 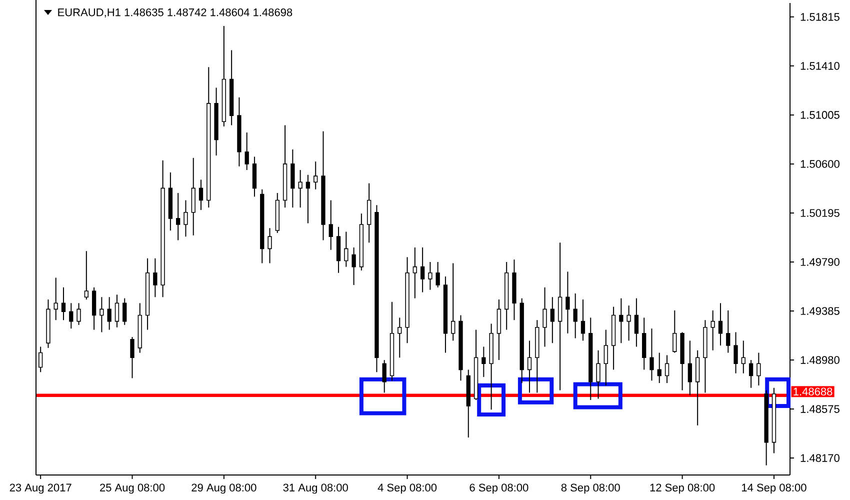 What do you see at coordinates (407, 489) in the screenshot?
I see `x-tick-label: 4 Sep 08:00` at bounding box center [407, 489].